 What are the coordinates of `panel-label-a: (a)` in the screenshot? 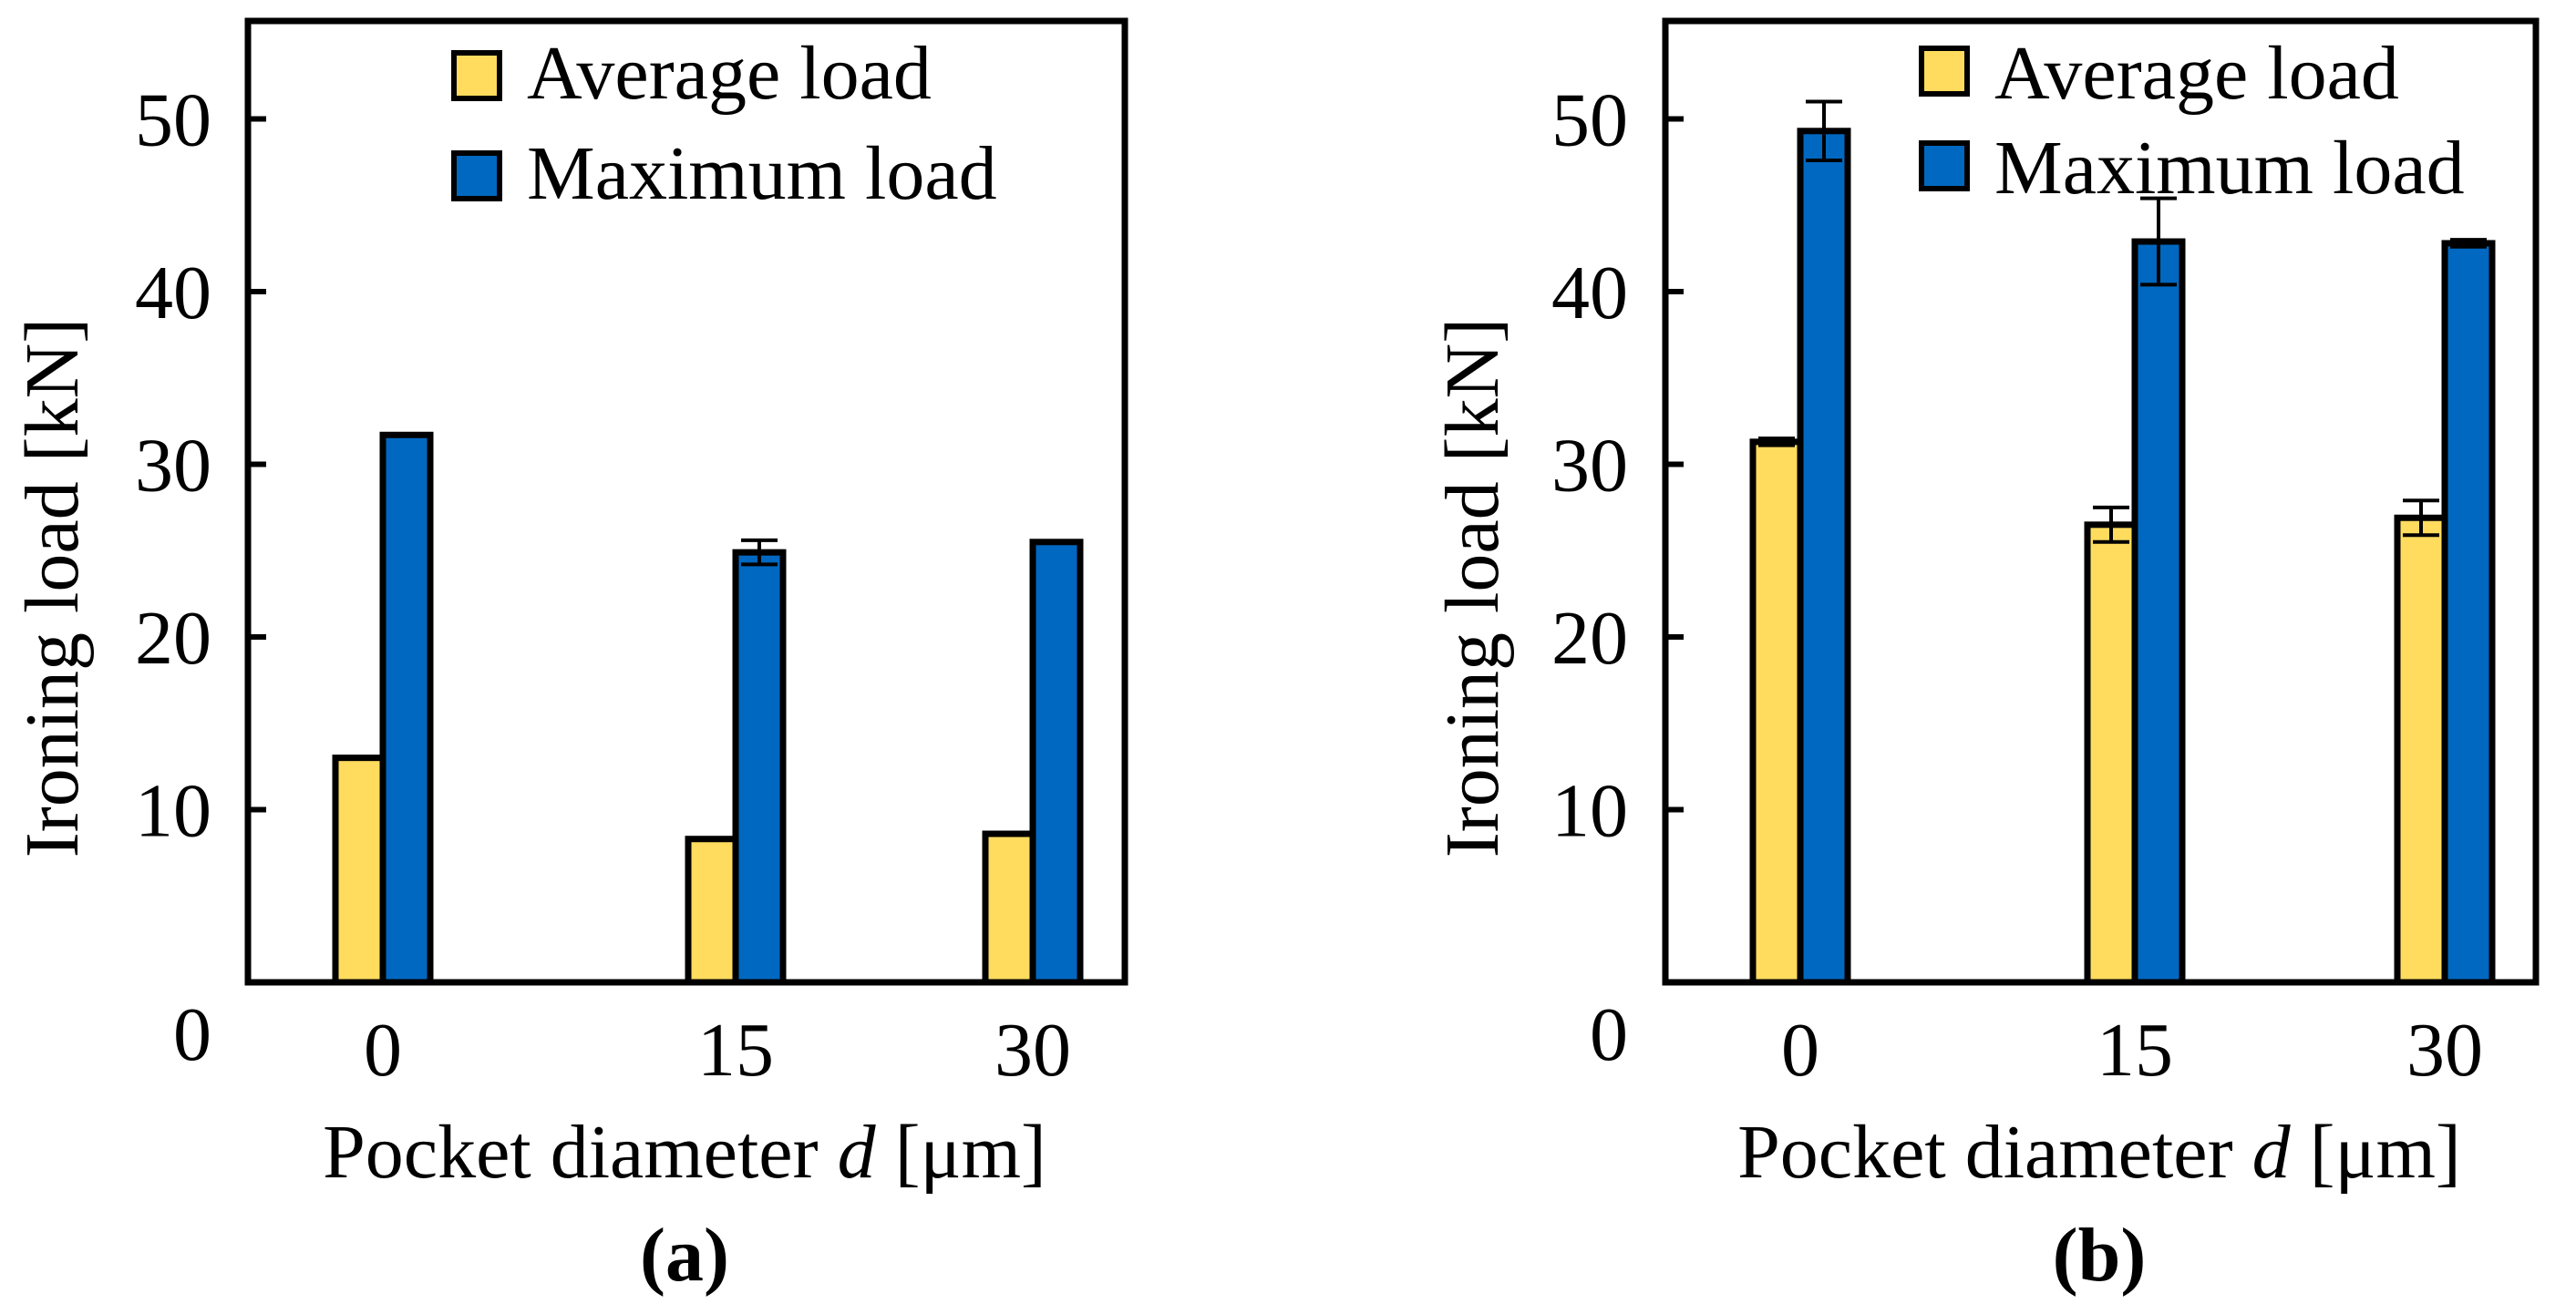 It's located at (684, 1255).